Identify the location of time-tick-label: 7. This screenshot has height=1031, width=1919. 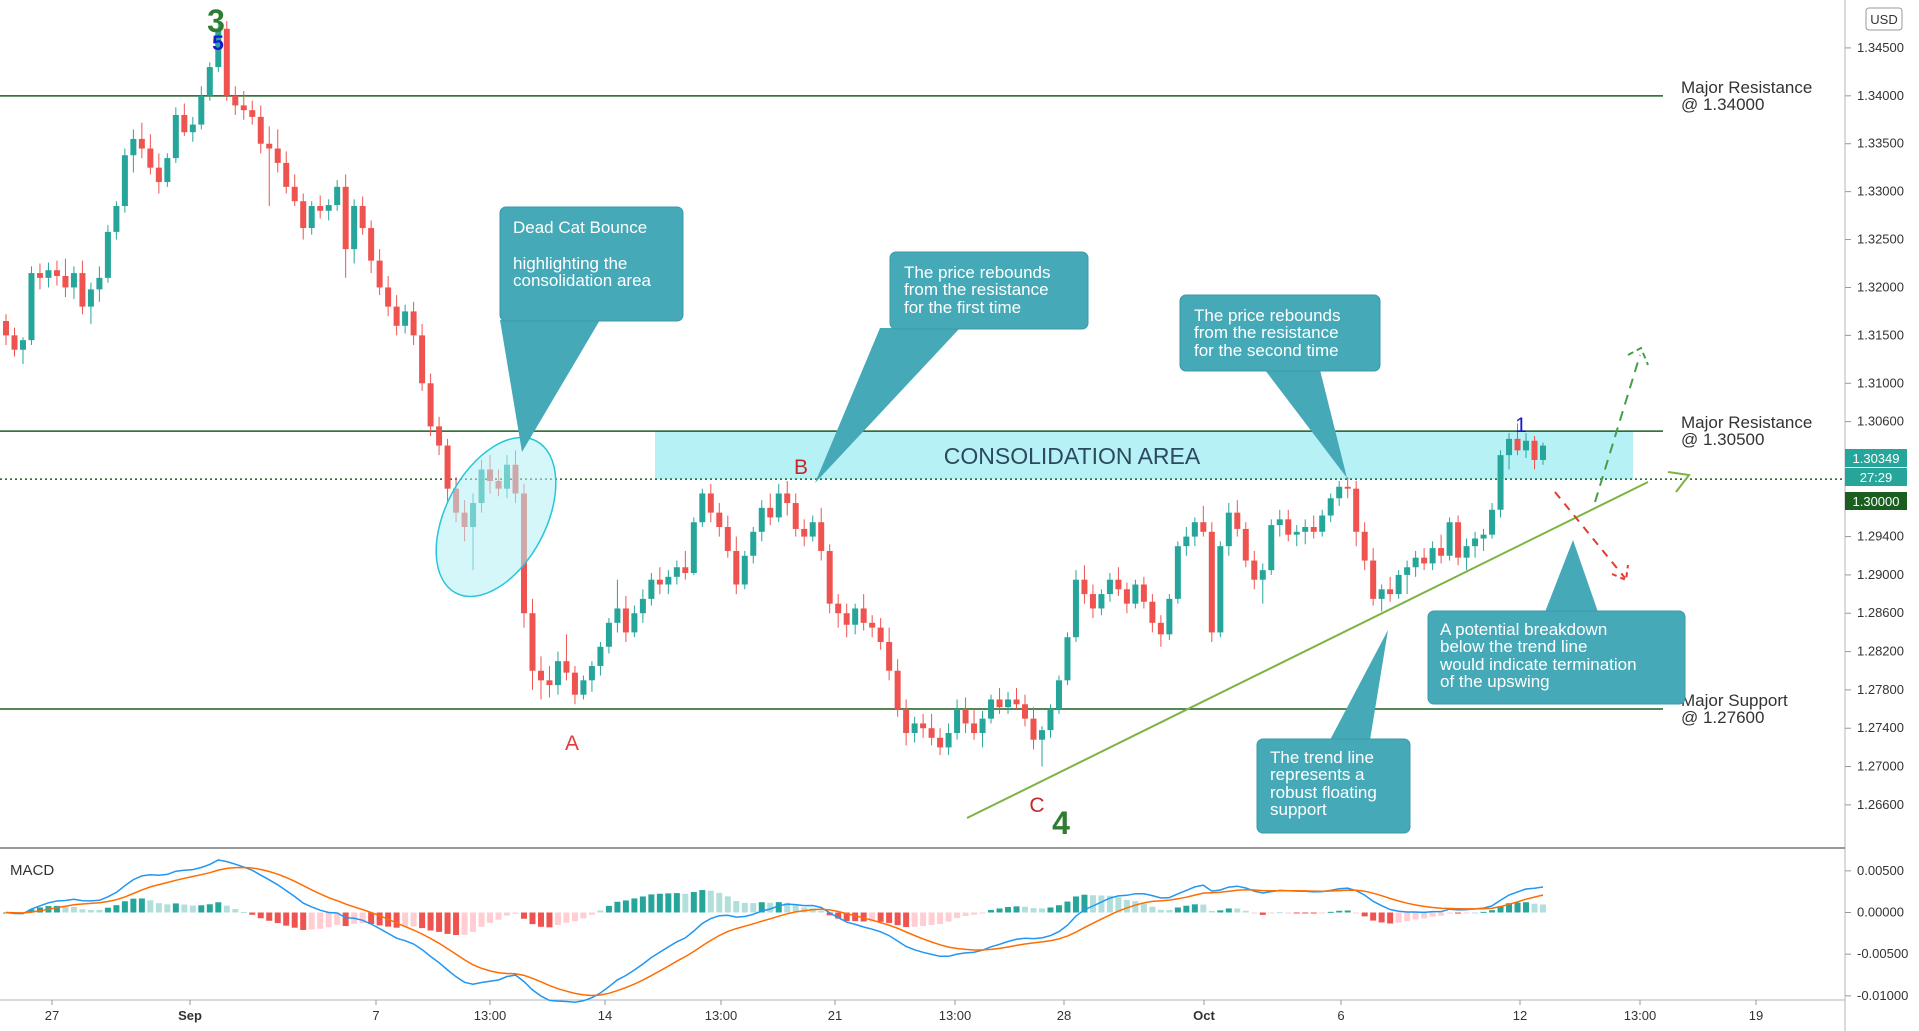
(375, 1015).